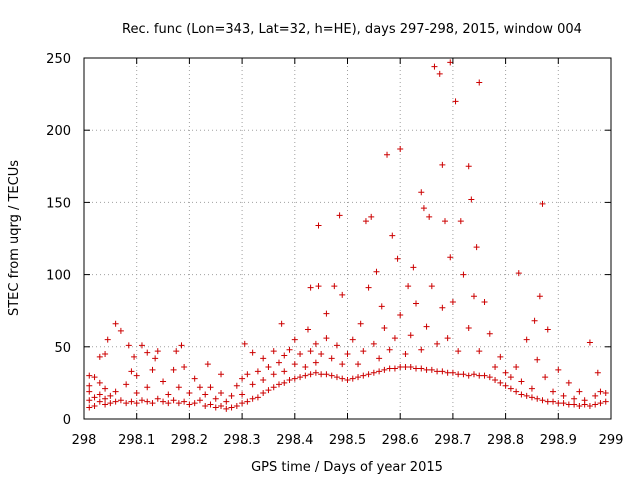  Describe the element at coordinates (400, 440) in the screenshot. I see `x-tick-label: 298.6` at that location.